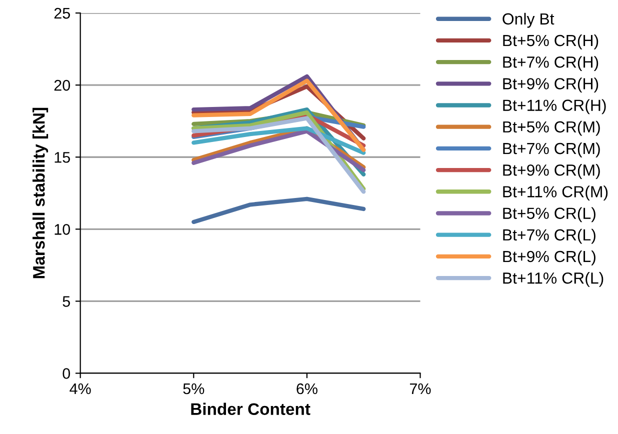 The height and width of the screenshot is (434, 618). Describe the element at coordinates (62, 229) in the screenshot. I see `y-tick-label: 10` at that location.